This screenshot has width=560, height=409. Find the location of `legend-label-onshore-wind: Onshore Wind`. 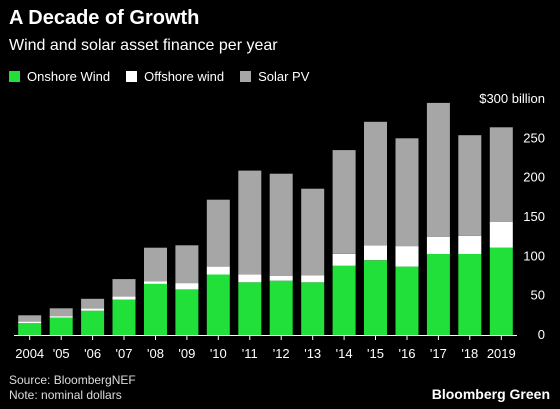

legend-label-onshore-wind: Onshore Wind is located at coordinates (69, 76).